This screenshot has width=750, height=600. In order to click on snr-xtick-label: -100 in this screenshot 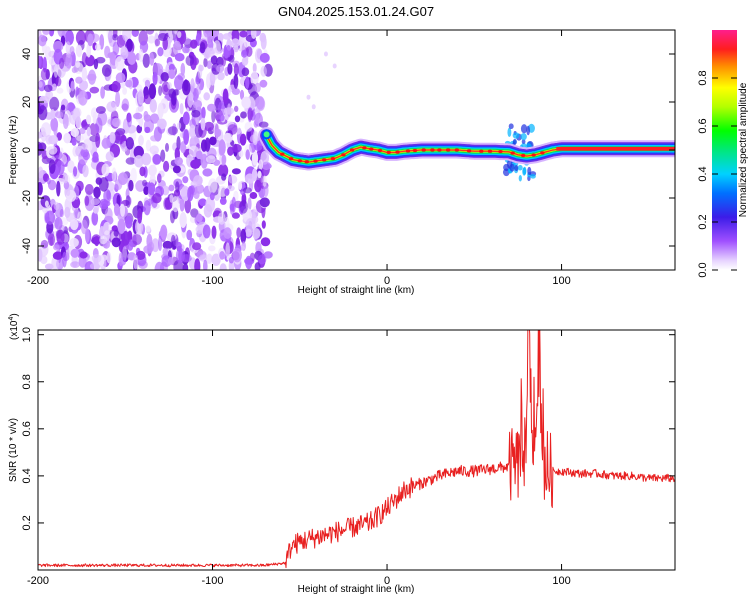, I will do `click(213, 581)`.